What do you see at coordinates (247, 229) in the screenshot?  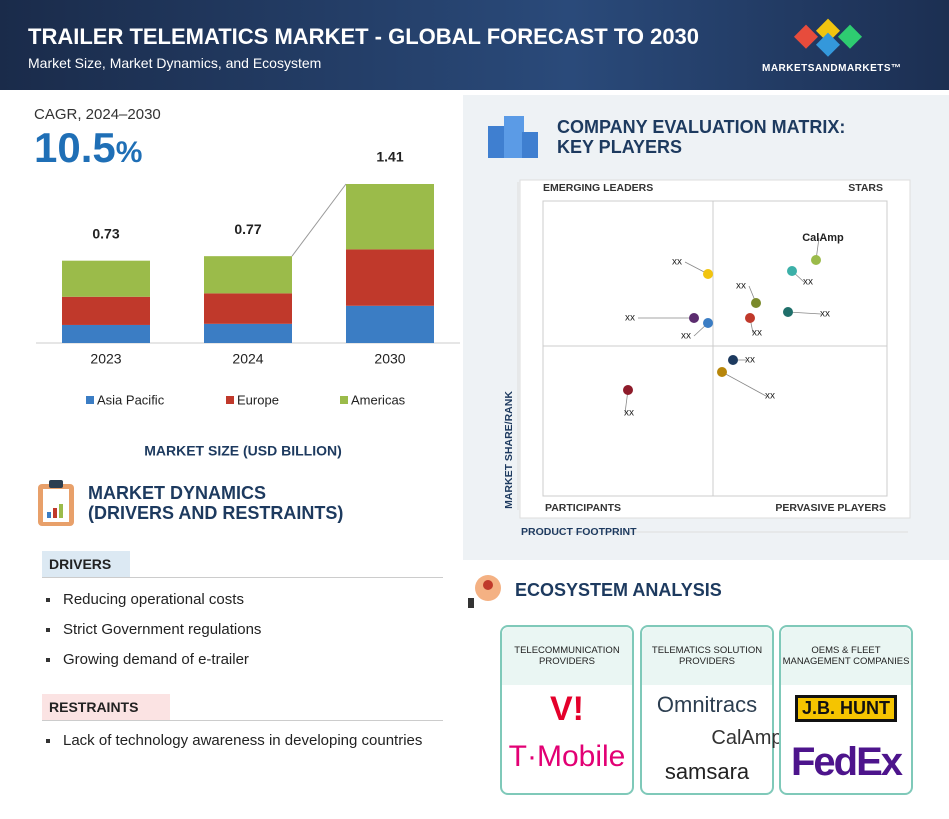 I see `total-label: 0.77` at bounding box center [247, 229].